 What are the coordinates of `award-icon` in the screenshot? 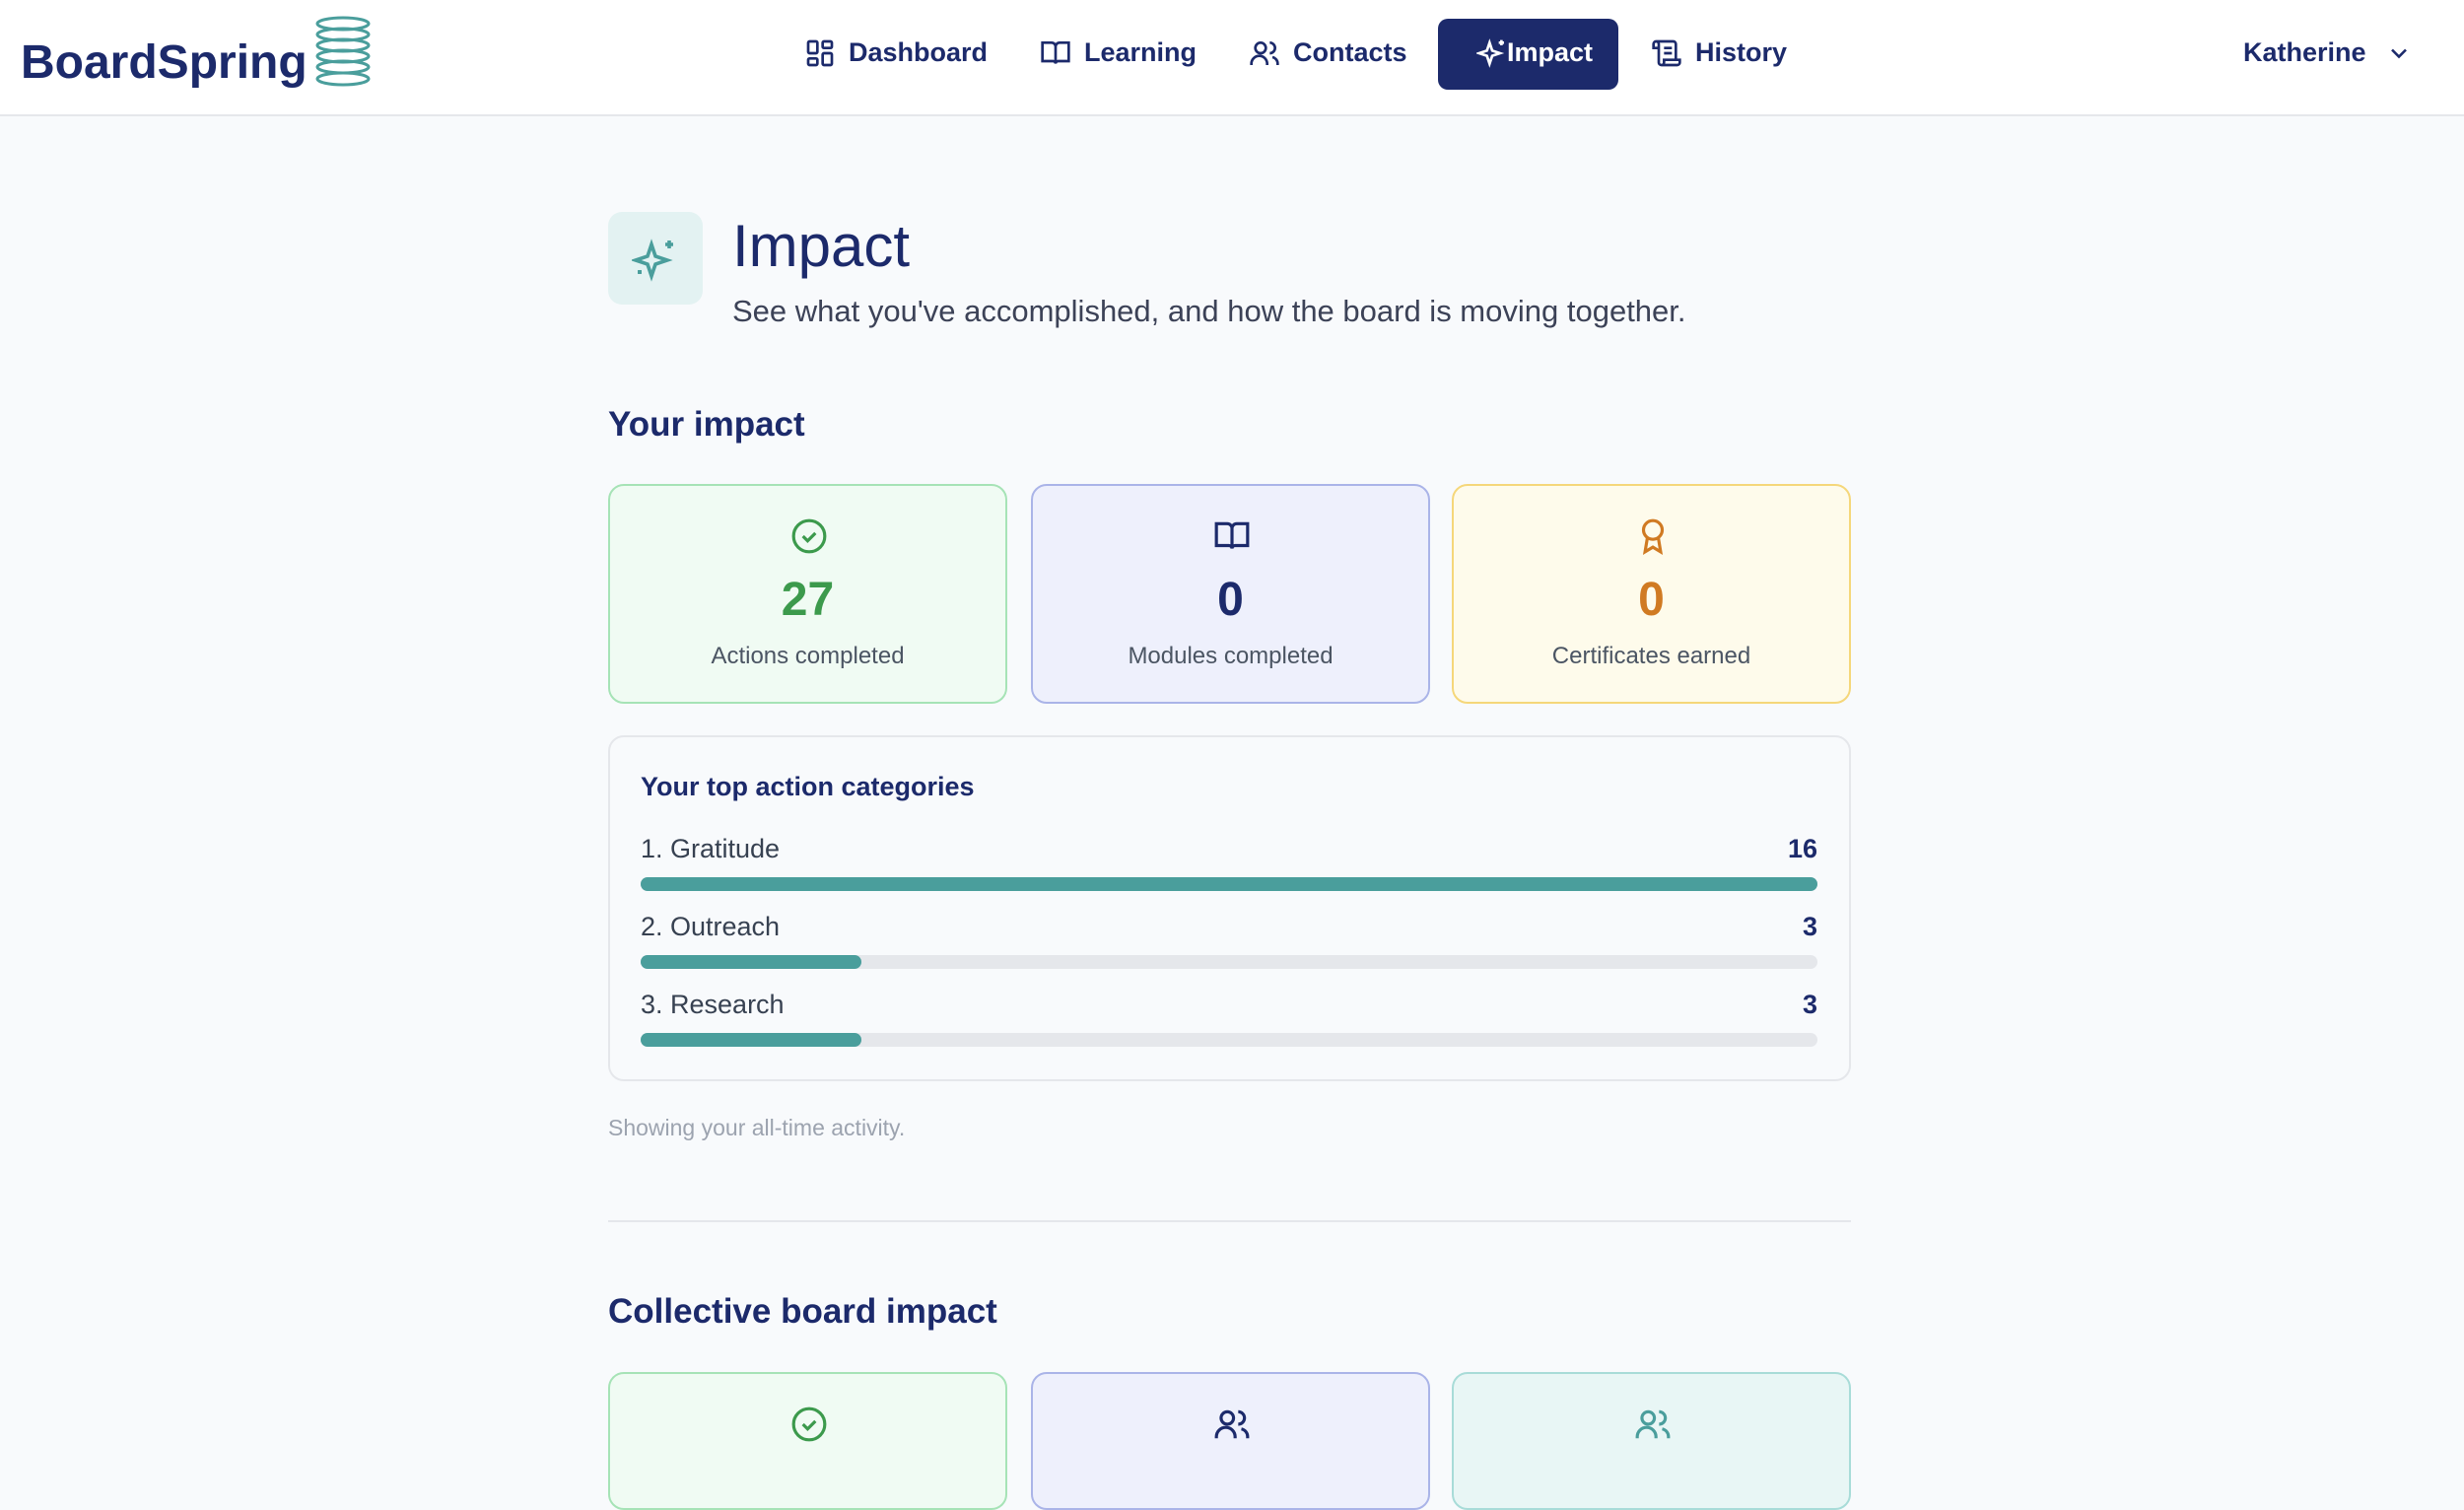 It's located at (1653, 536).